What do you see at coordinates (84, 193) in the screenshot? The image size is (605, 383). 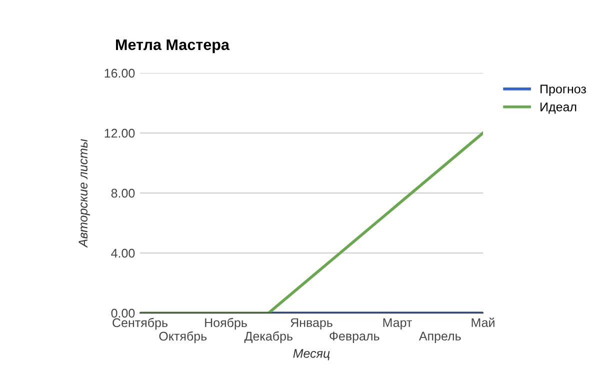 I see `y-axis-title: Авторские листы` at bounding box center [84, 193].